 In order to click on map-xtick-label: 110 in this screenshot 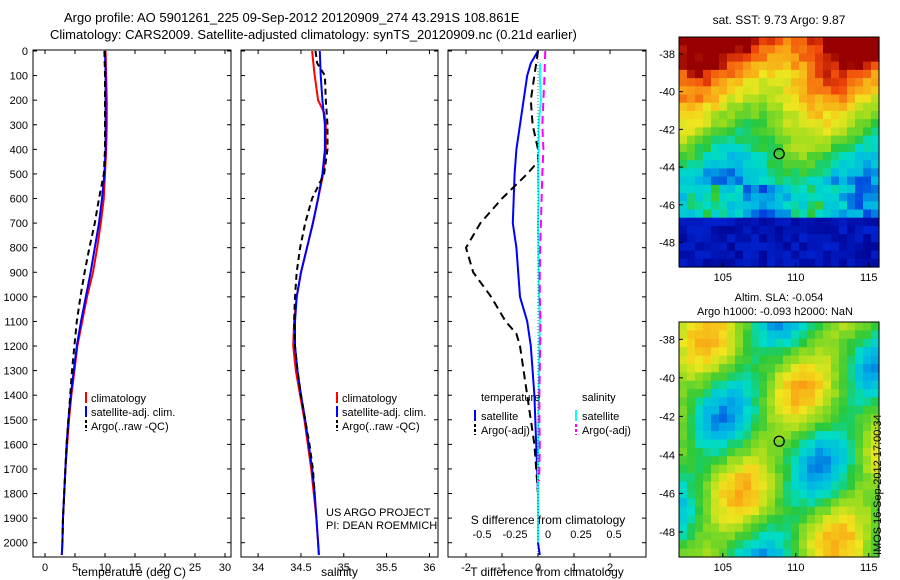, I will do `click(796, 568)`.